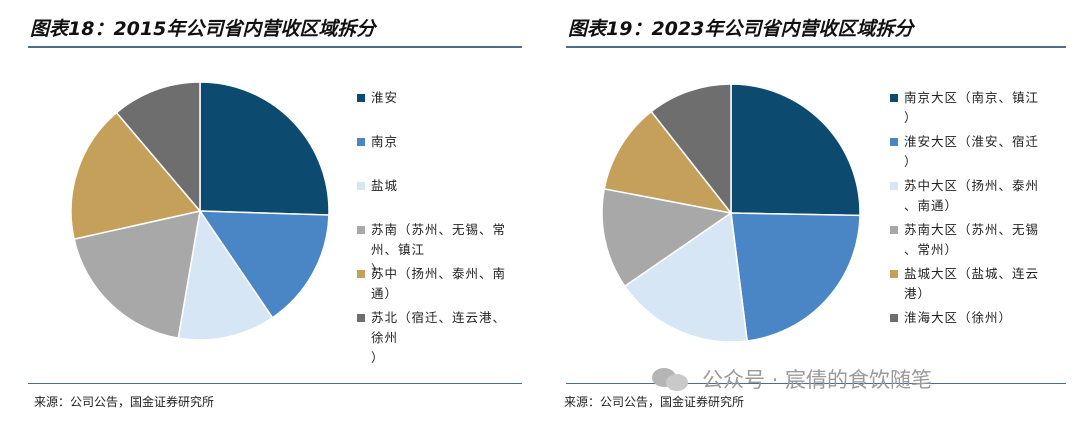 The height and width of the screenshot is (428, 1080). I want to click on legend-label: 南京大区（南京、镇江）, so click(972, 107).